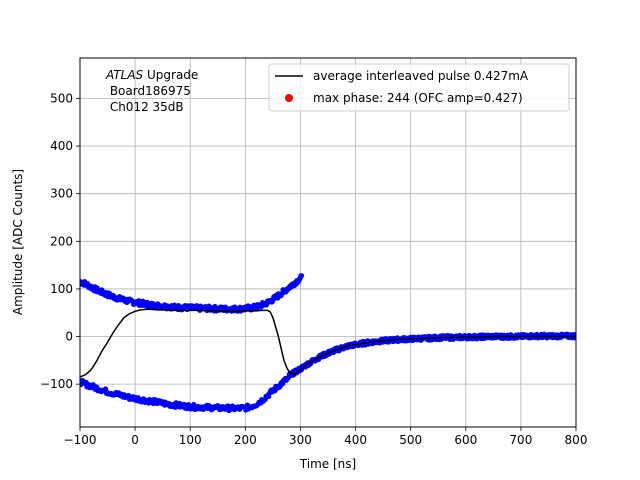  I want to click on x-axis-label: Time [ns], so click(327, 464).